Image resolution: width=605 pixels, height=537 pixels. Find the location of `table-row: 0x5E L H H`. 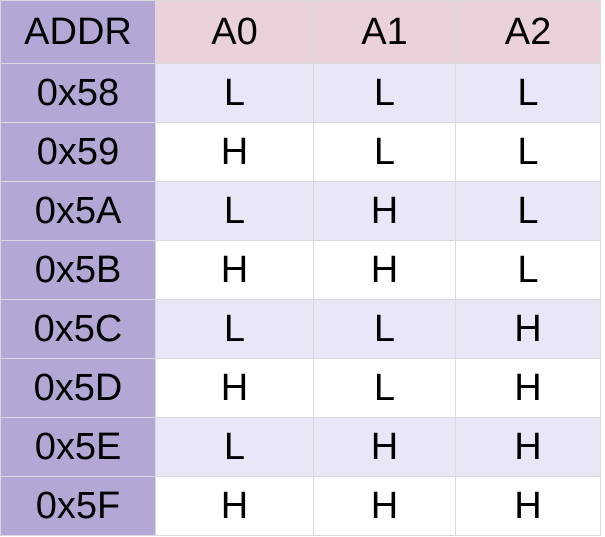

table-row: 0x5E L H H is located at coordinates (300, 447).